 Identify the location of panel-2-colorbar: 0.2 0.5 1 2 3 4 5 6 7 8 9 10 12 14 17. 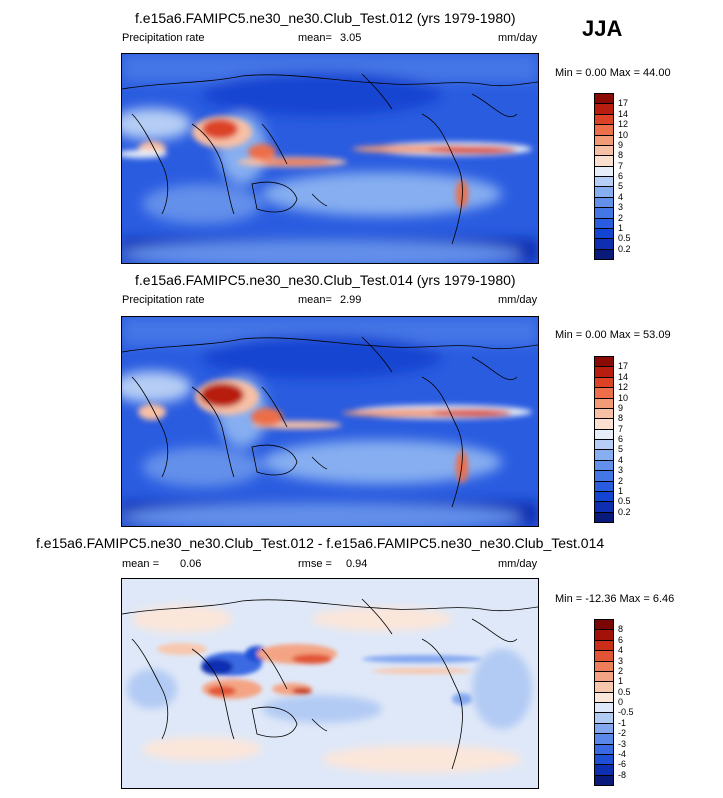
(629, 439).